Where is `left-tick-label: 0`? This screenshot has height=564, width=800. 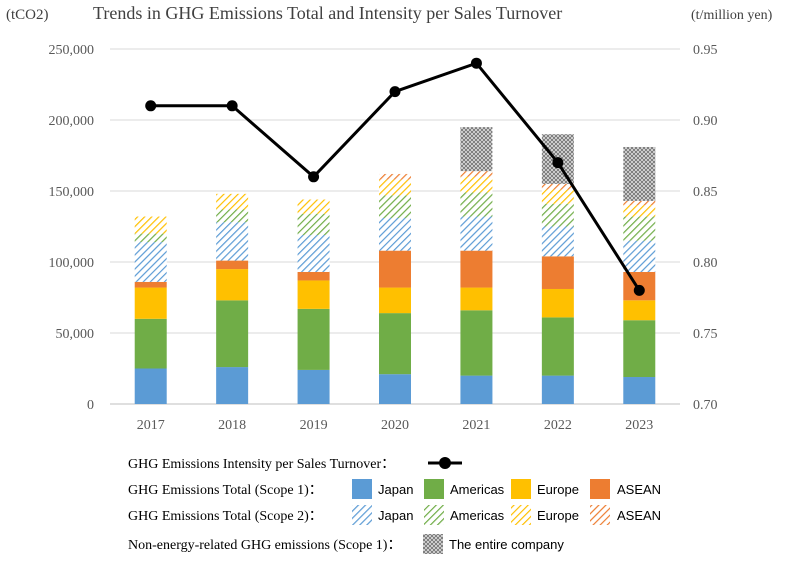 left-tick-label: 0 is located at coordinates (90, 405).